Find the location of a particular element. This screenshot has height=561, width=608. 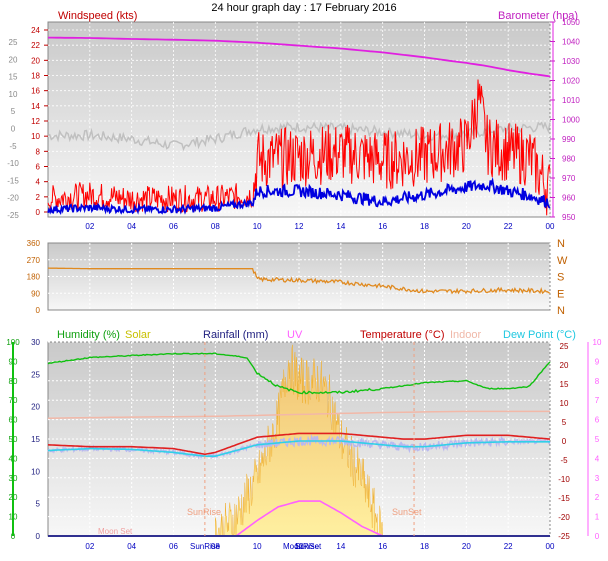

wind-x-tick-label: 06 is located at coordinates (173, 226).